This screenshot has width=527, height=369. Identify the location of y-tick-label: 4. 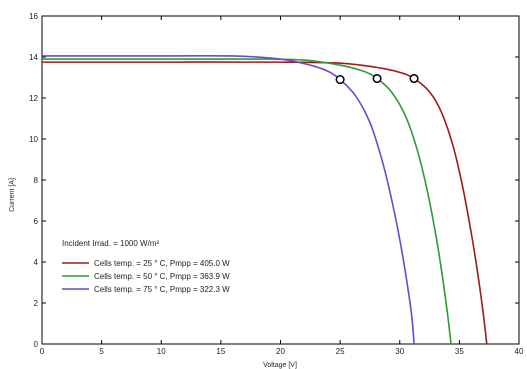
(36, 262).